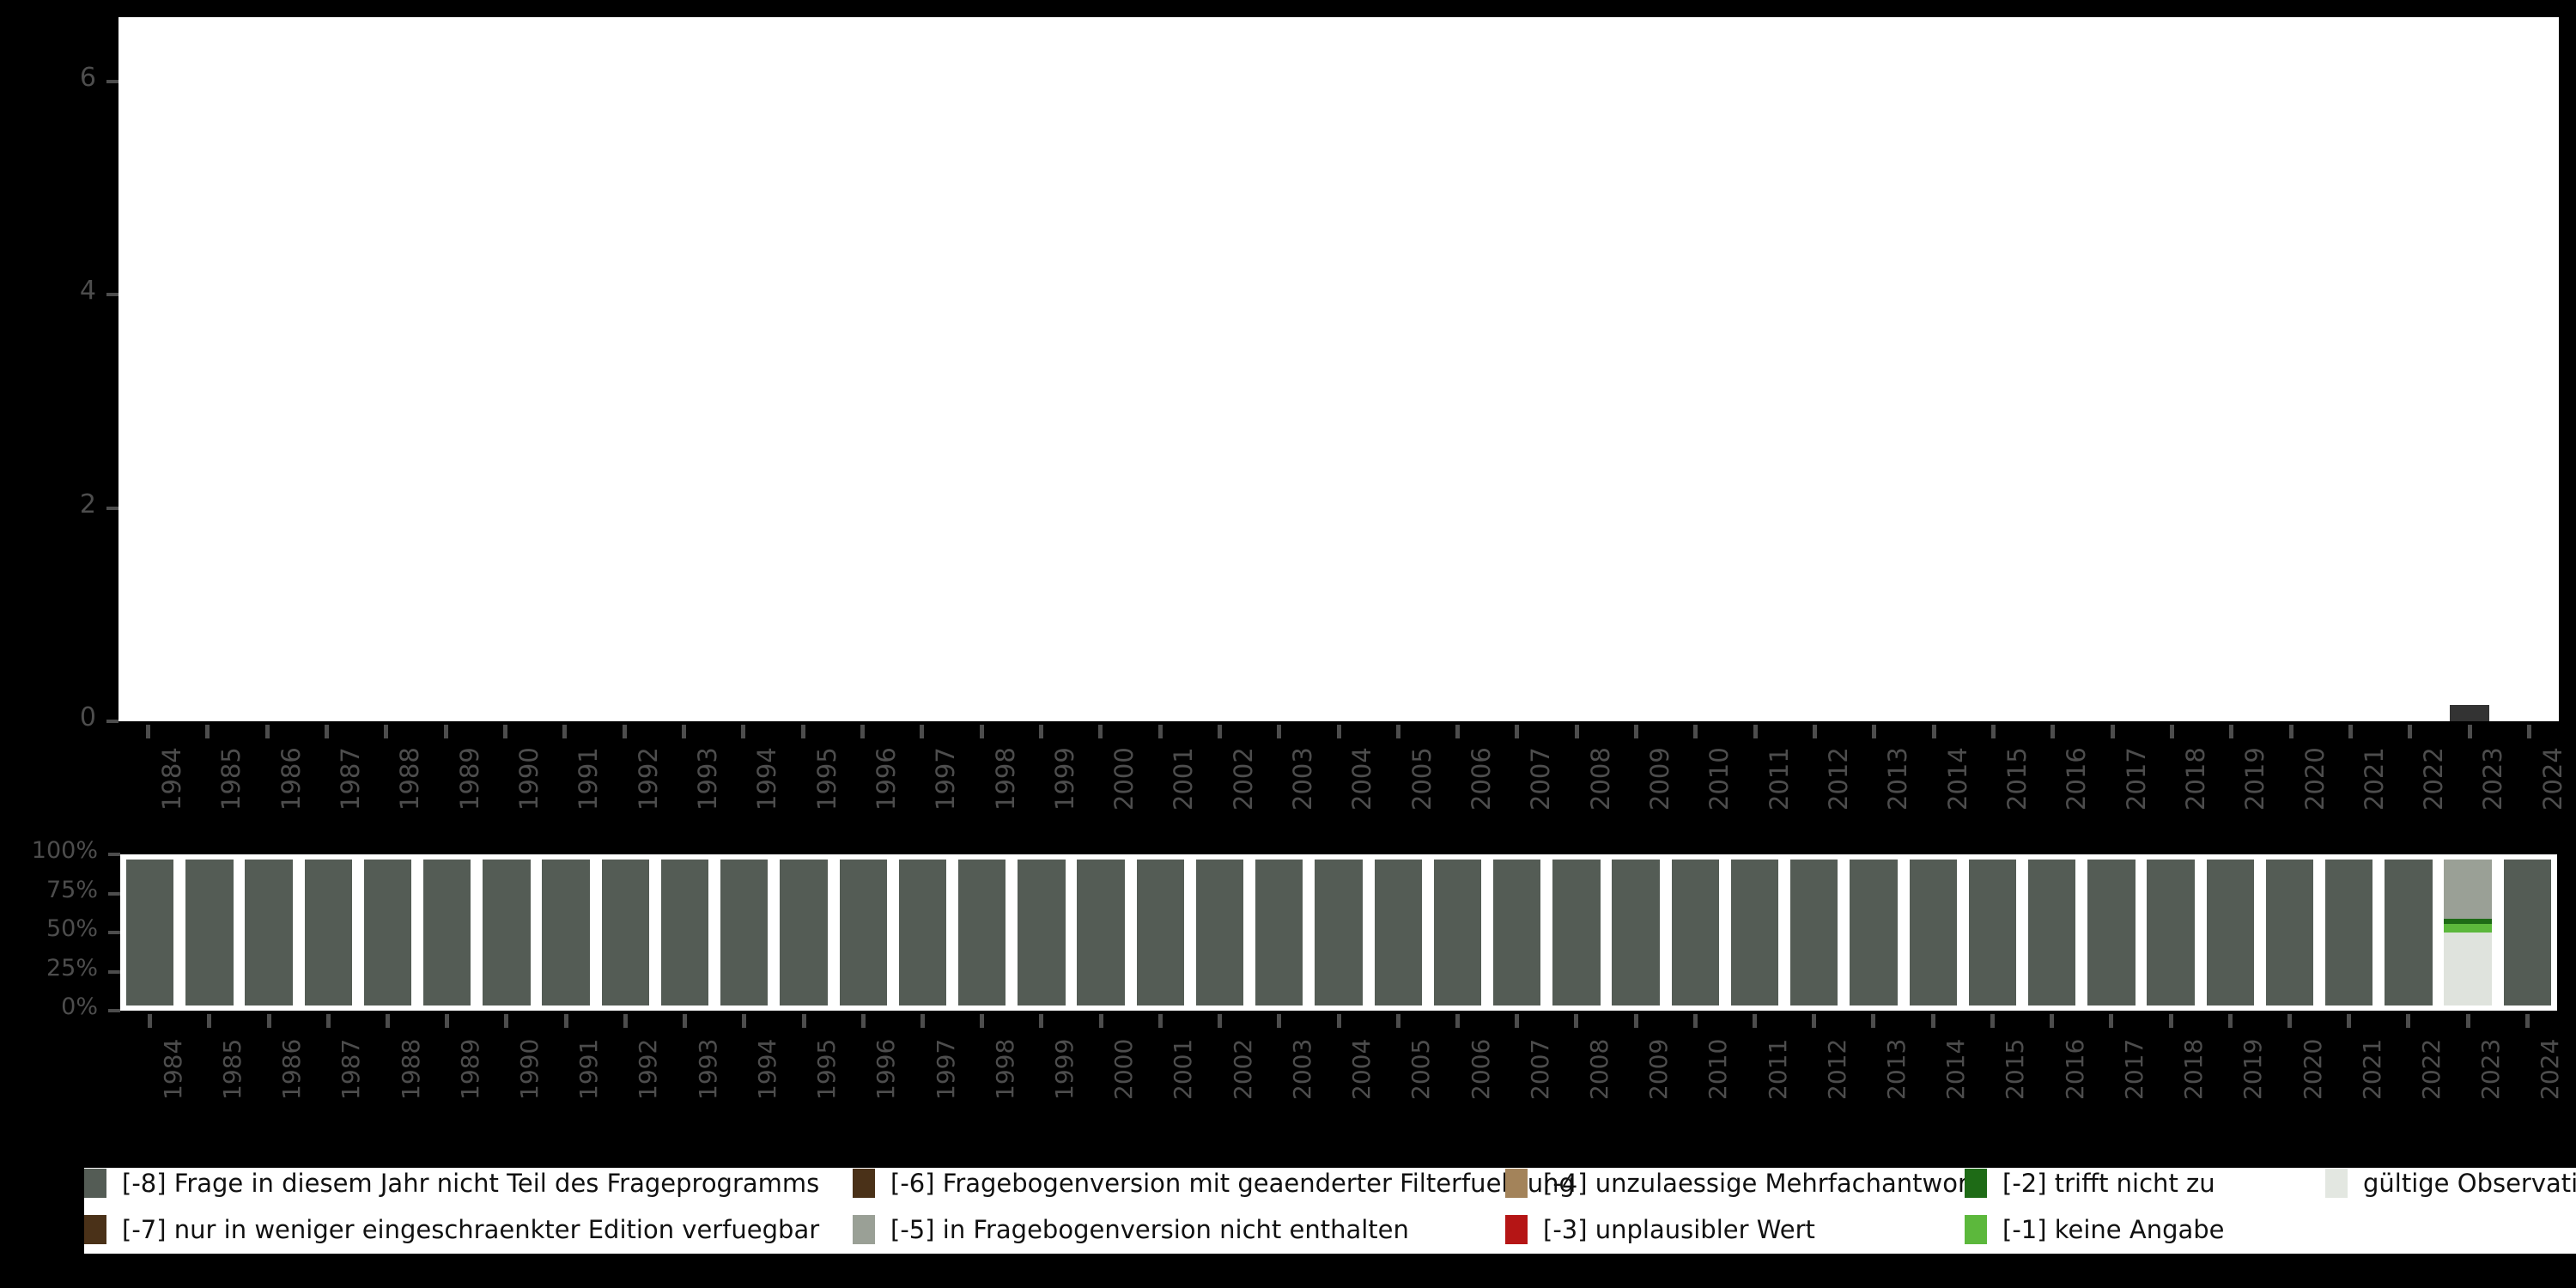  I want to click on percent-y-tick-label: 0%, so click(79, 1006).